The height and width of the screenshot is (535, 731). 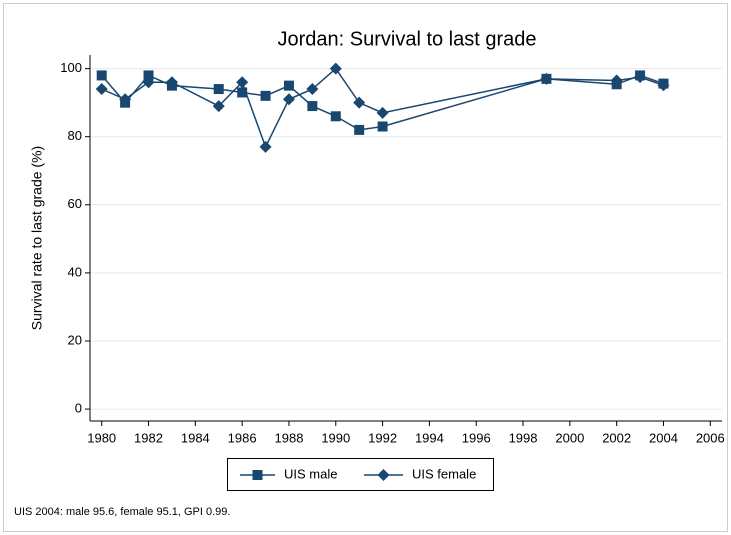 What do you see at coordinates (75, 203) in the screenshot?
I see `y-tick-label: 60` at bounding box center [75, 203].